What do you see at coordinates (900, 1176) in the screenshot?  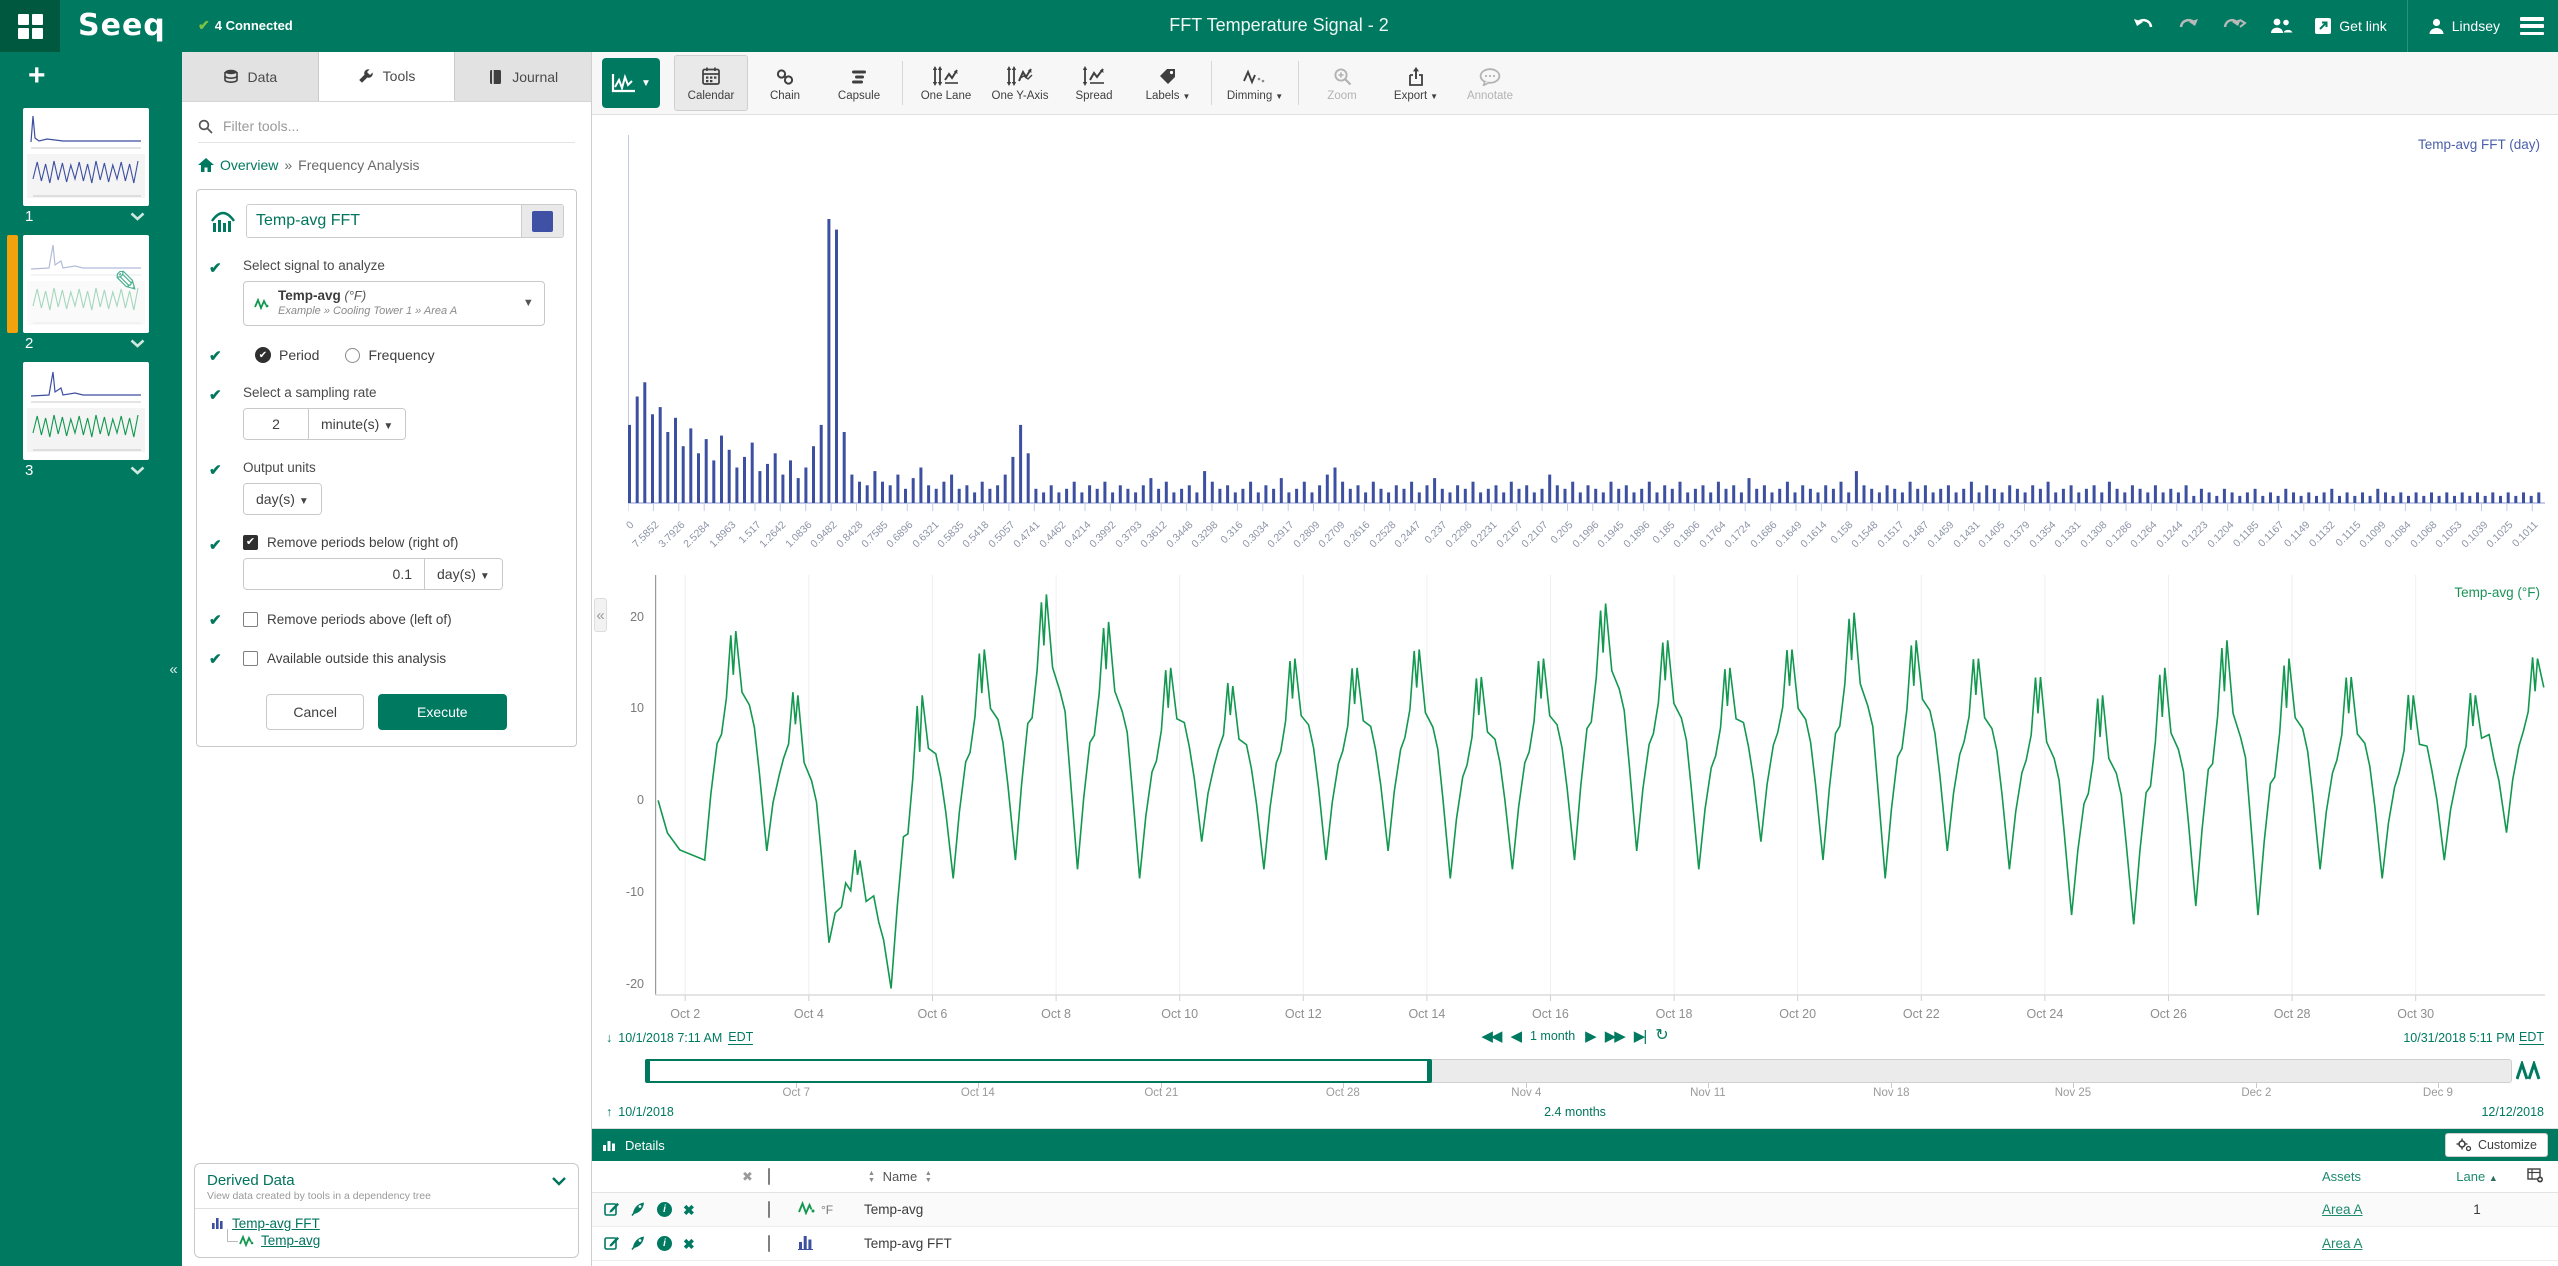 I see `name-column-header: Name` at bounding box center [900, 1176].